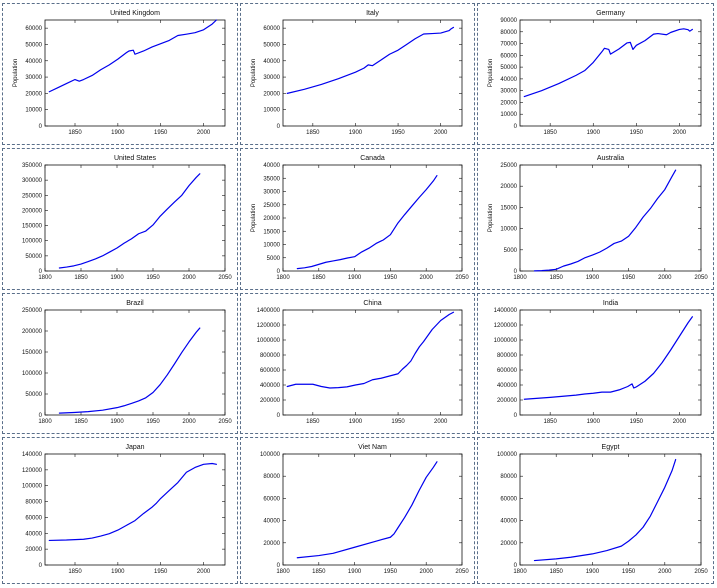 The height and width of the screenshot is (588, 717). Describe the element at coordinates (491, 73) in the screenshot. I see `y-axis-label: Population` at that location.